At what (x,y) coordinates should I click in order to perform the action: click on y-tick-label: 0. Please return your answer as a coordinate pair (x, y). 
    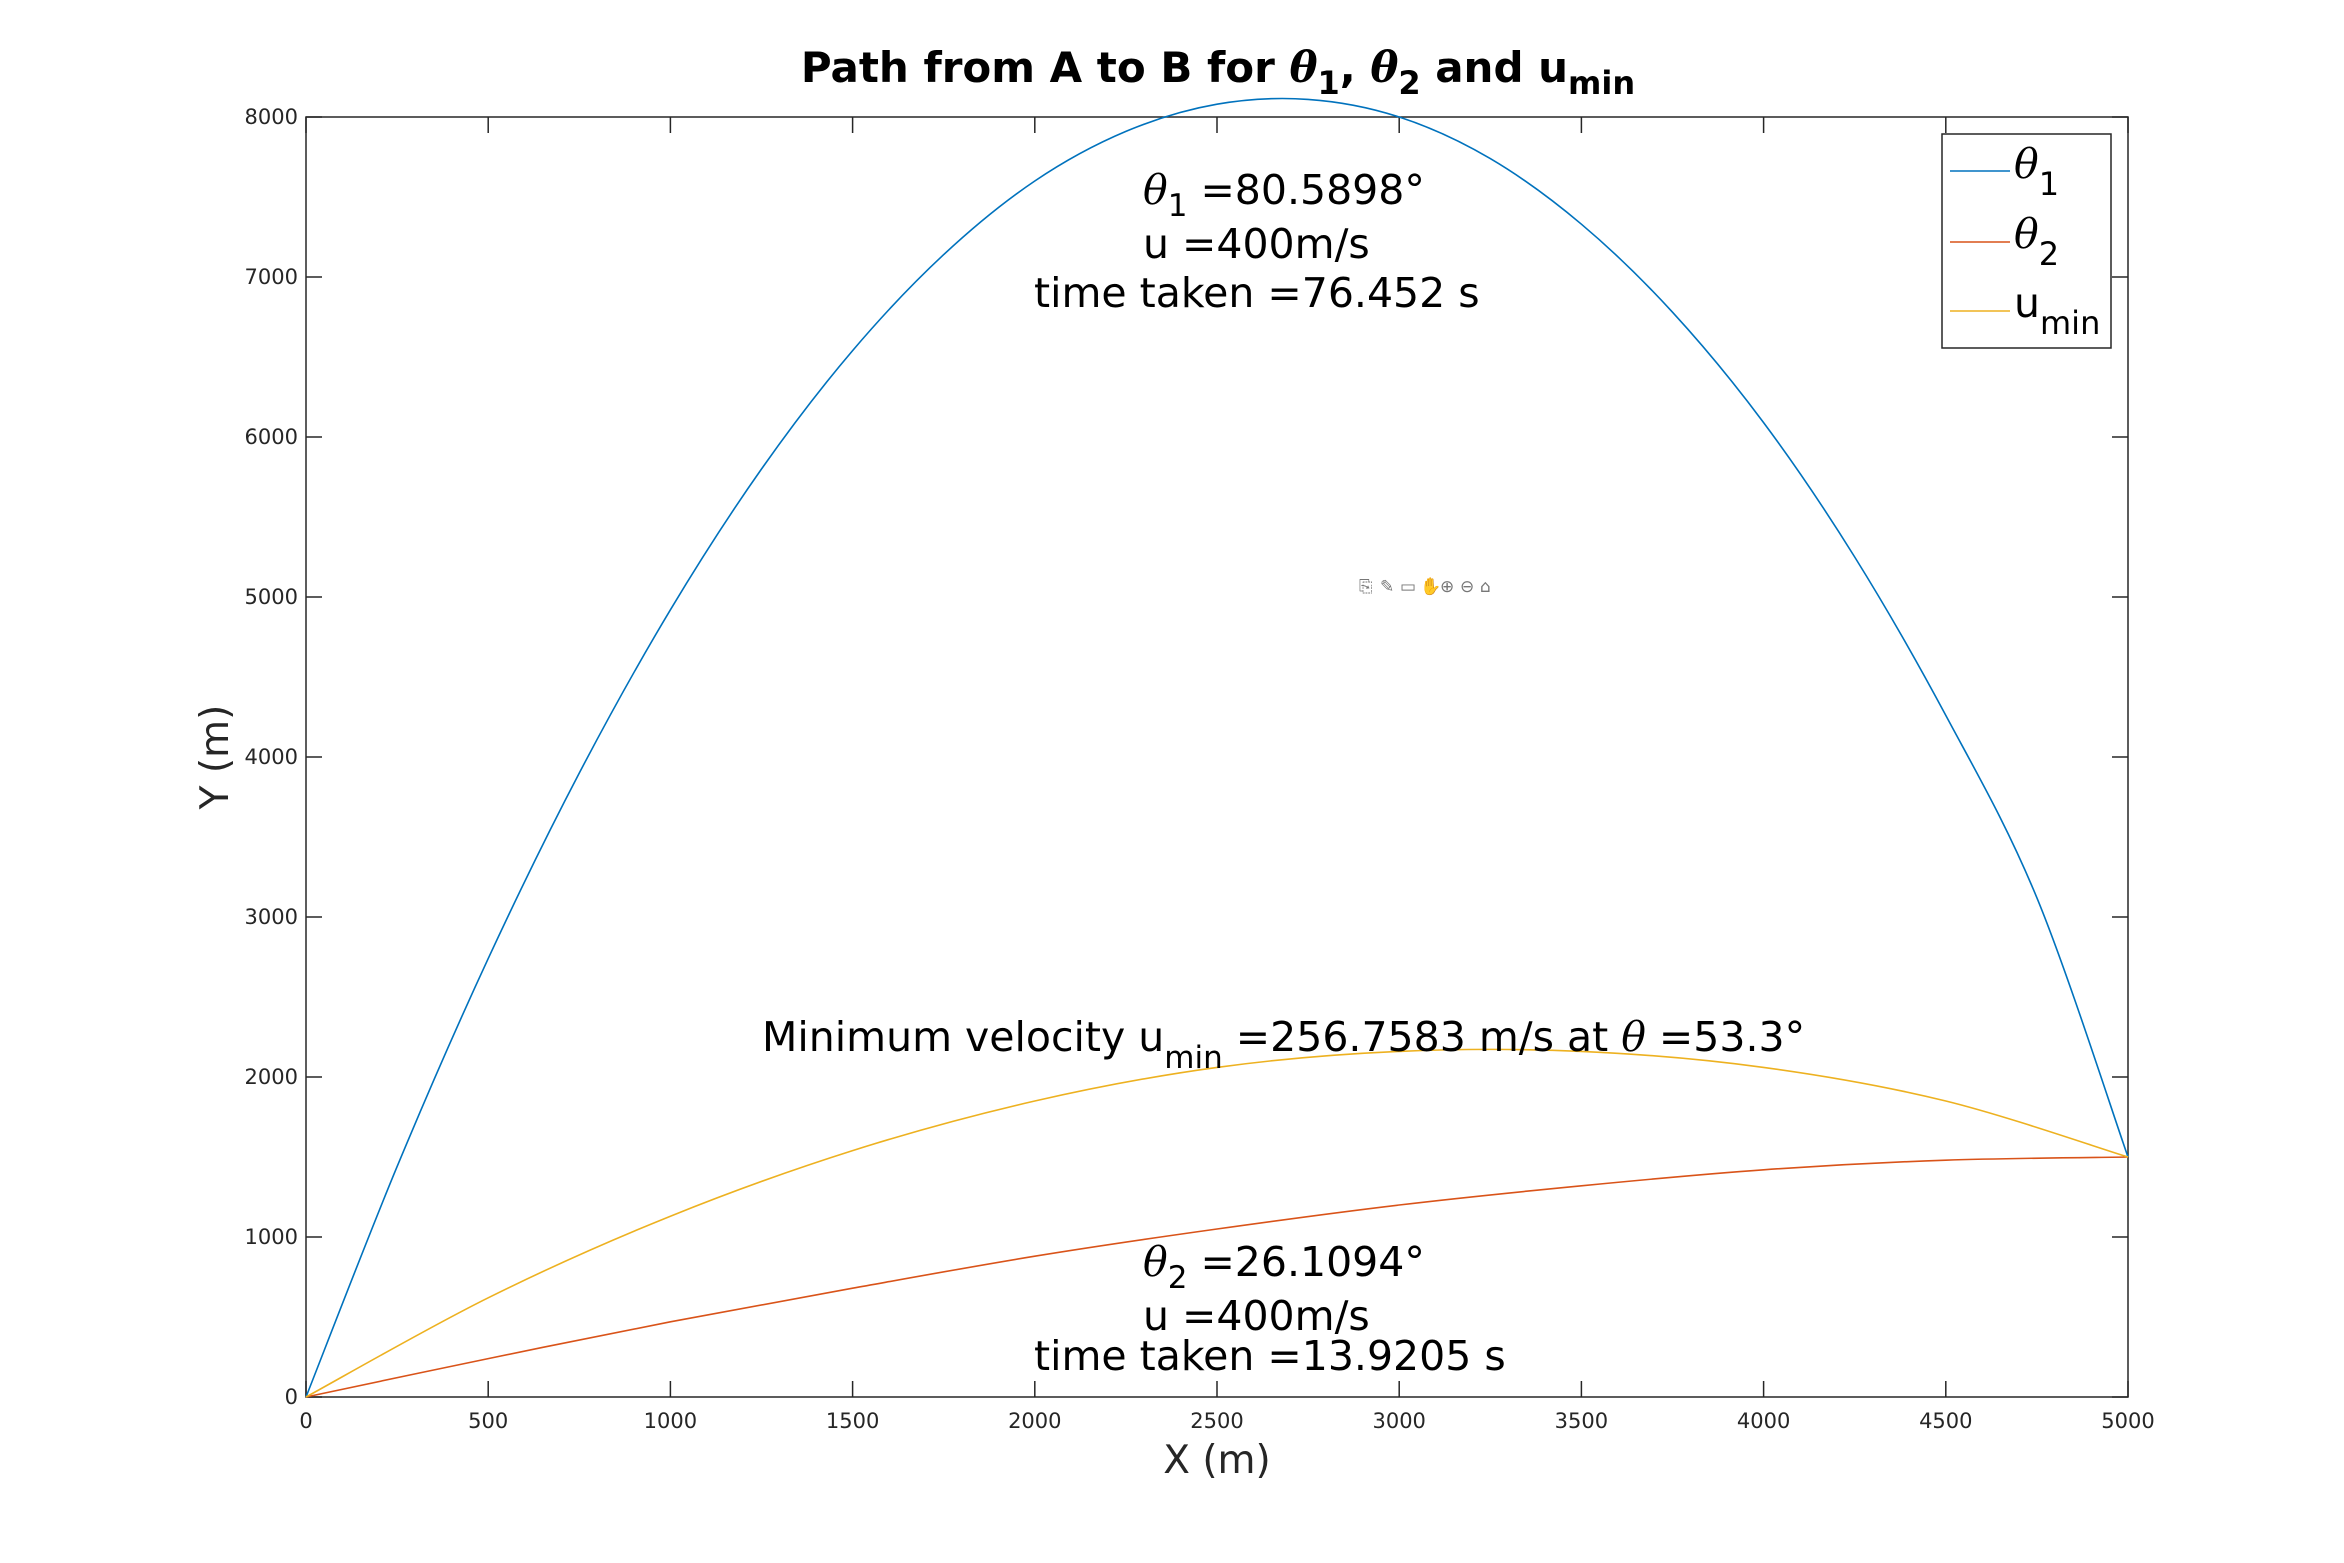
    Looking at the image, I should click on (291, 1397).